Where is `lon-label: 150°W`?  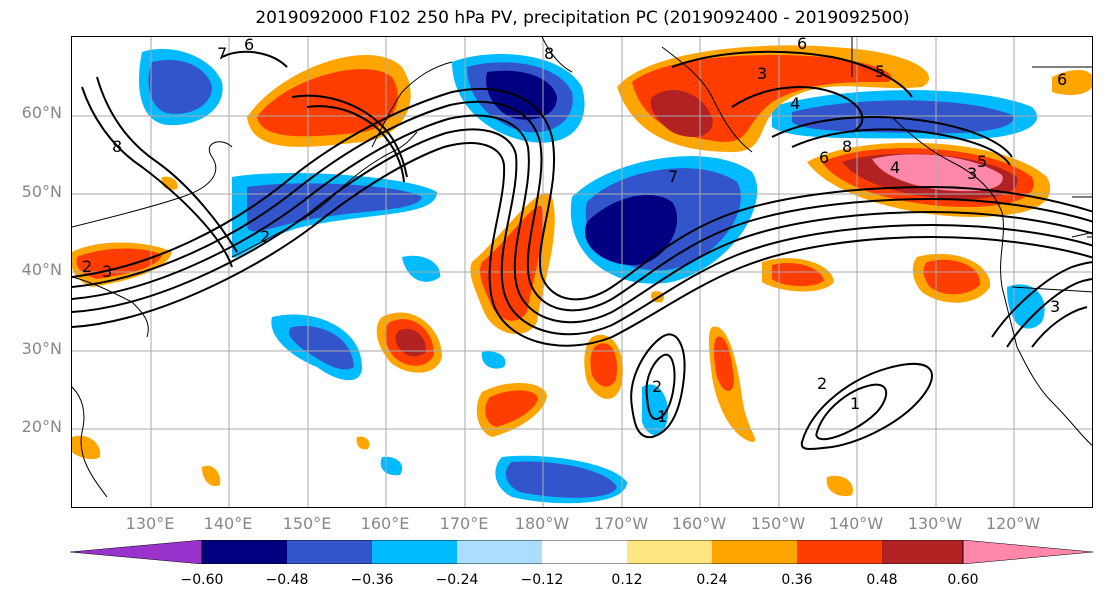
lon-label: 150°W is located at coordinates (778, 523).